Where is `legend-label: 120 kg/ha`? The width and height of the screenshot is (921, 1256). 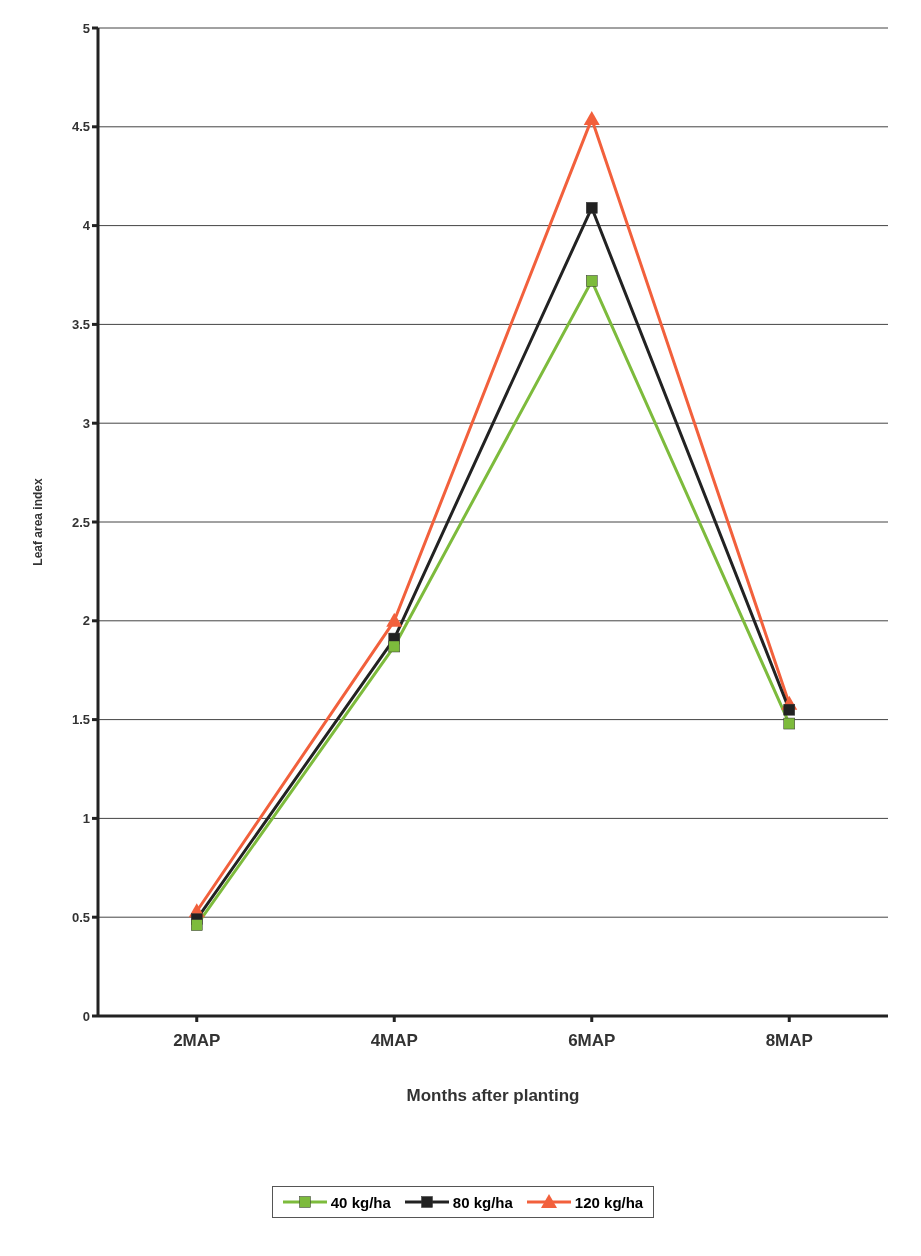 legend-label: 120 kg/ha is located at coordinates (609, 1202).